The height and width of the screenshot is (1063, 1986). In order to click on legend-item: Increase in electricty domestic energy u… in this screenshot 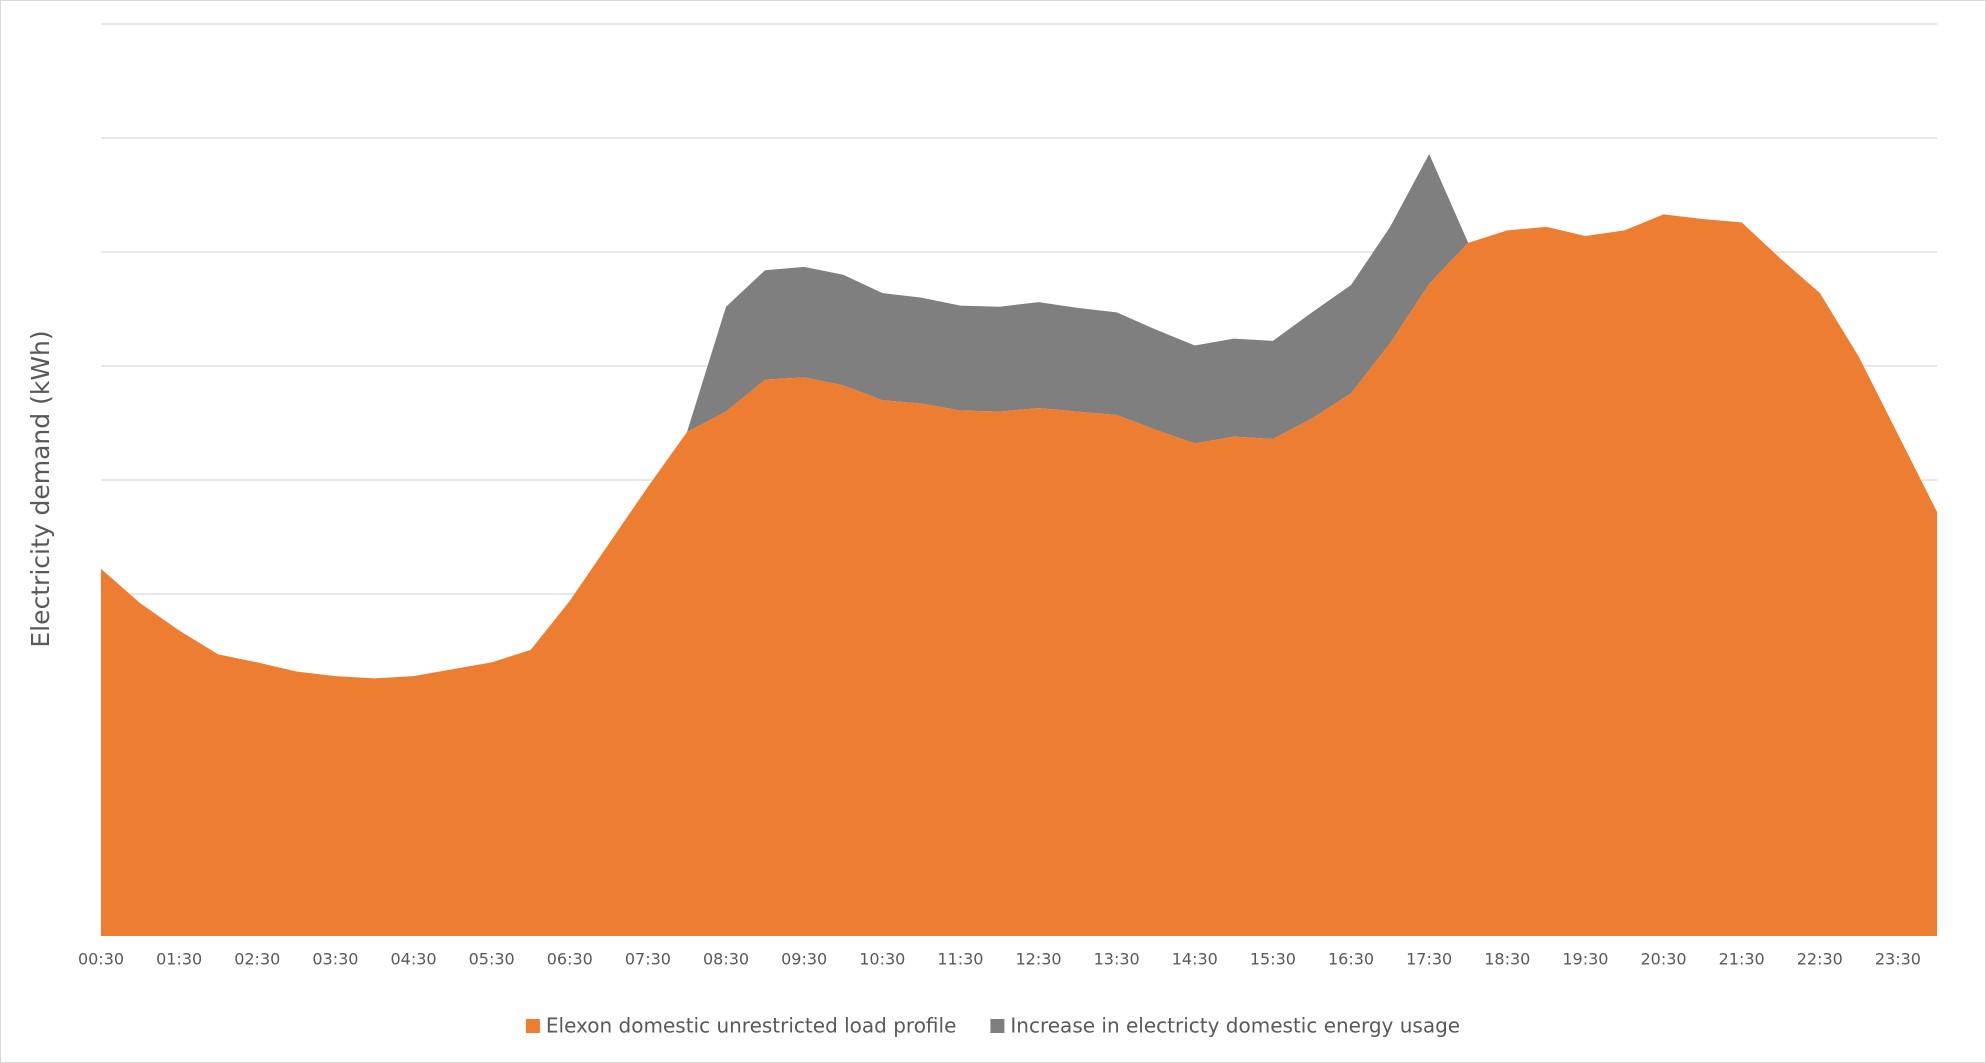, I will do `click(1225, 1026)`.